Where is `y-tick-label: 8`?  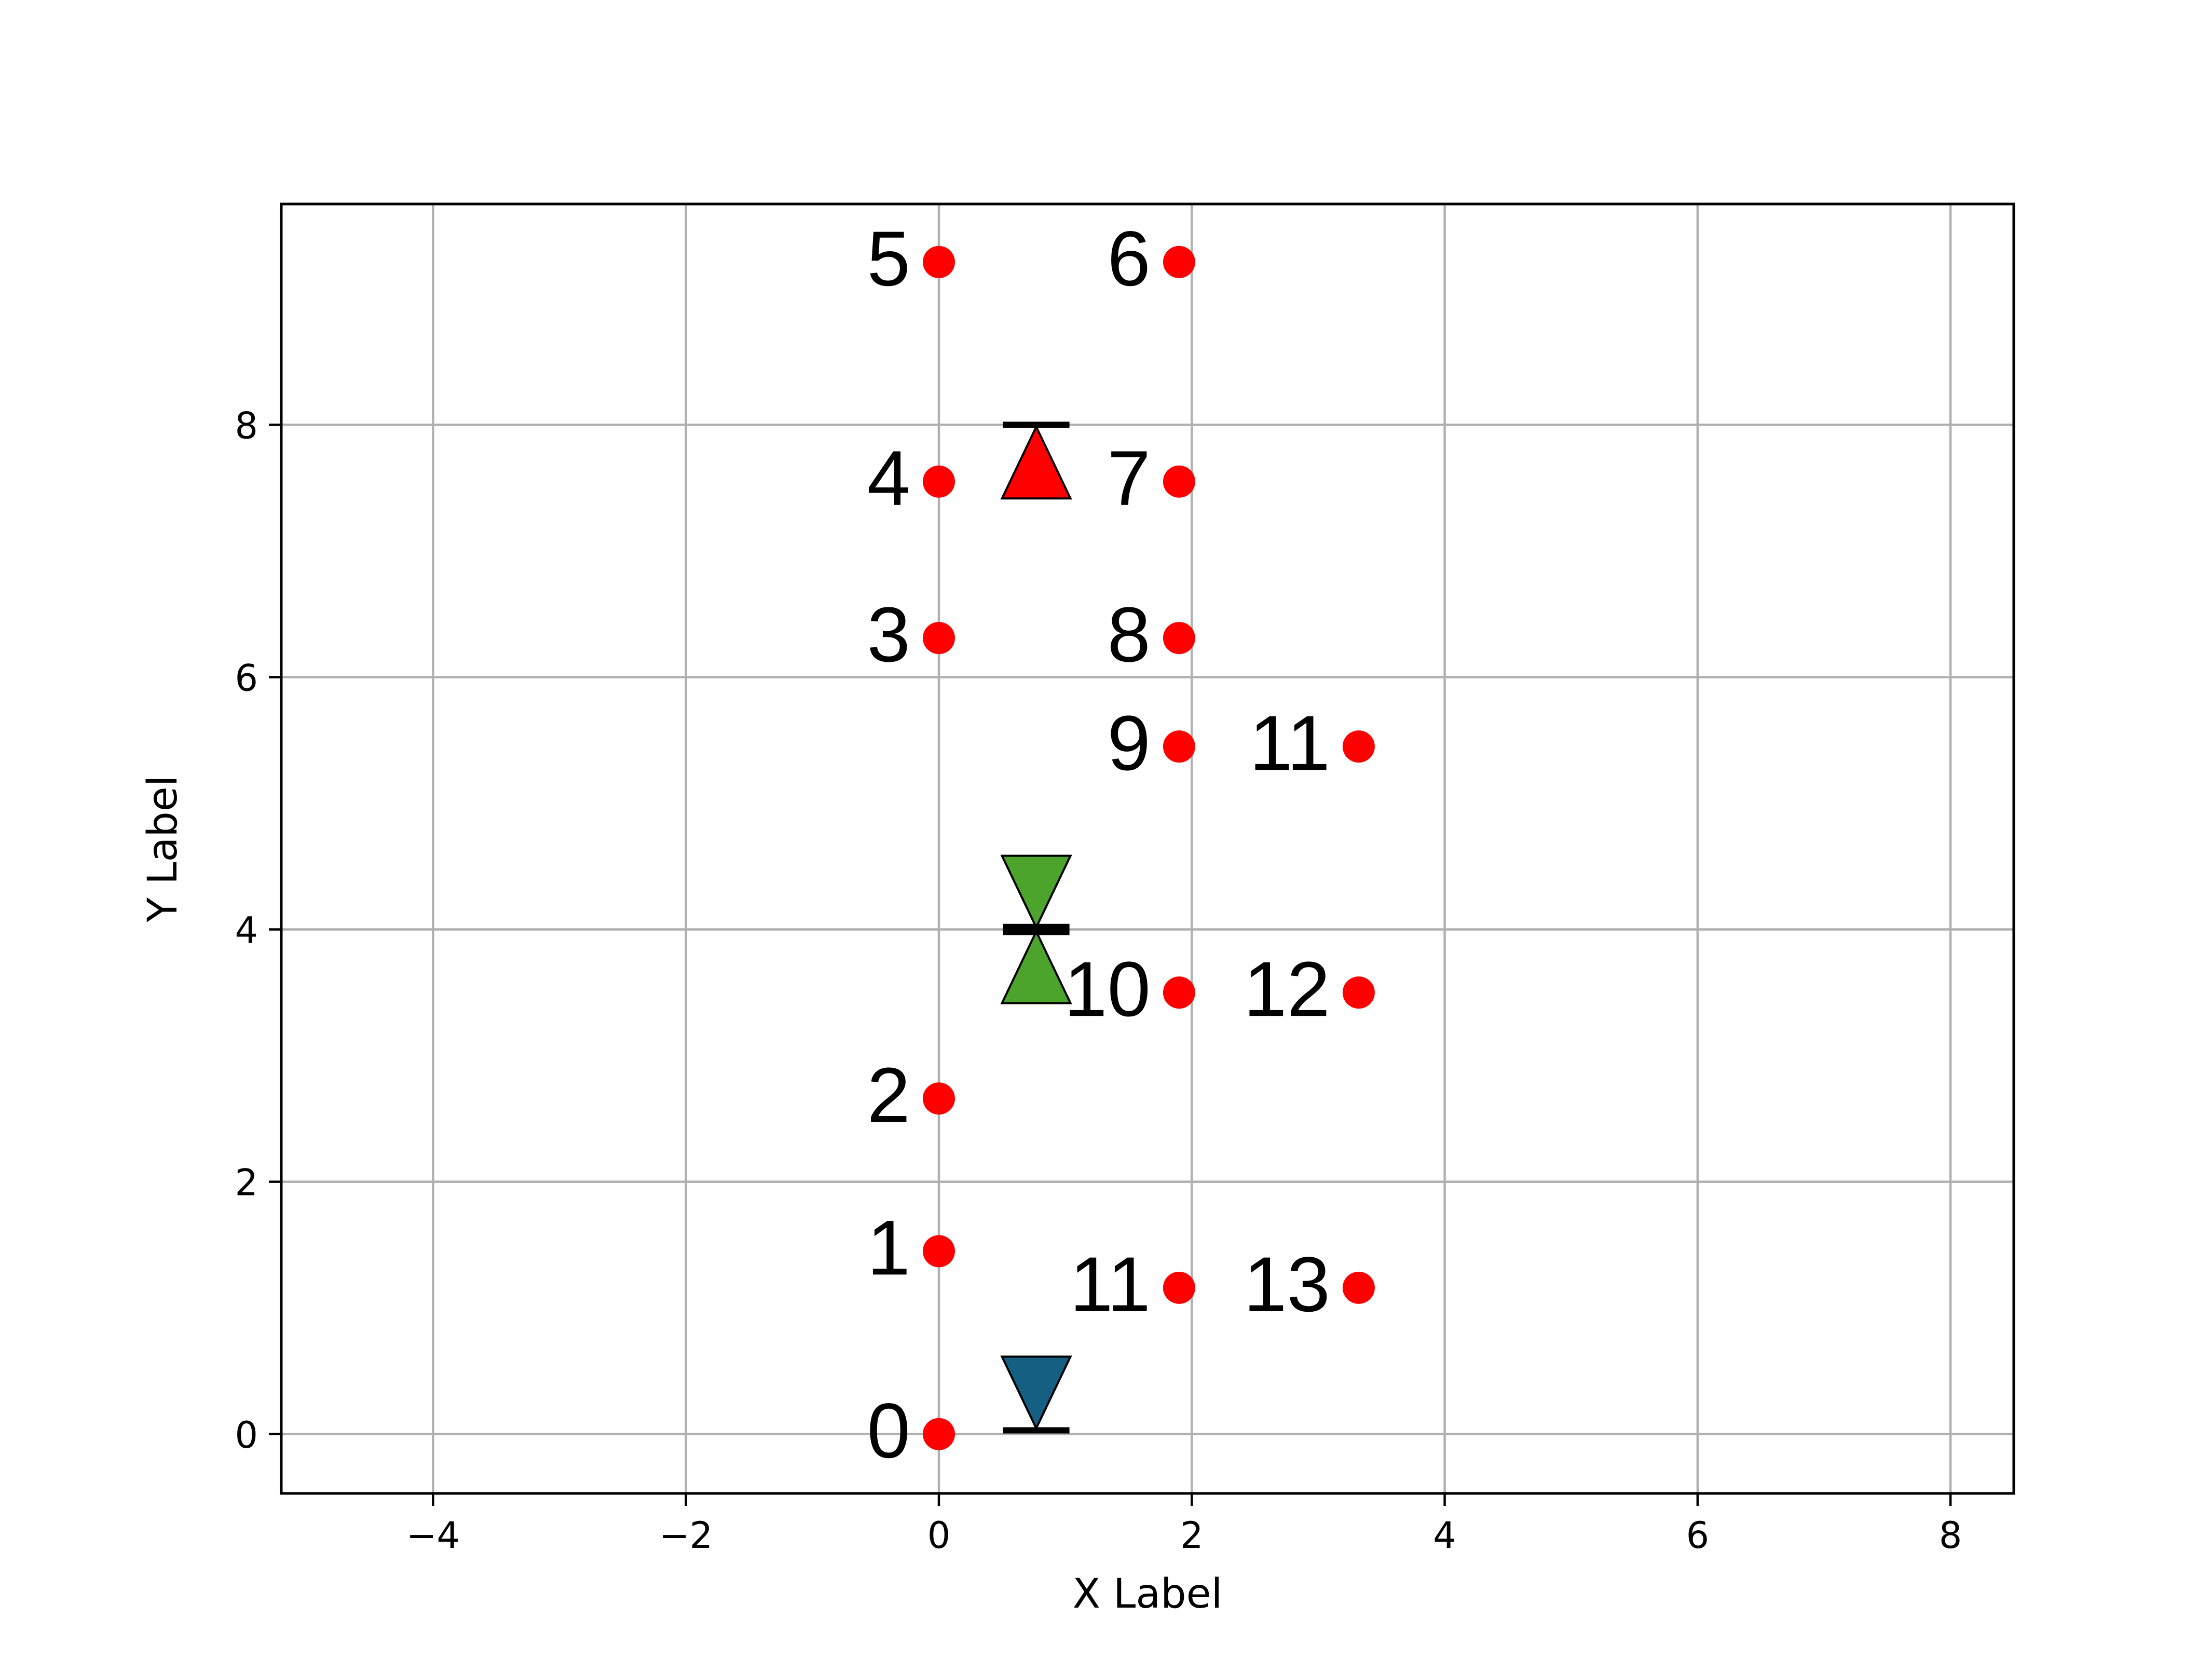 y-tick-label: 8 is located at coordinates (246, 425).